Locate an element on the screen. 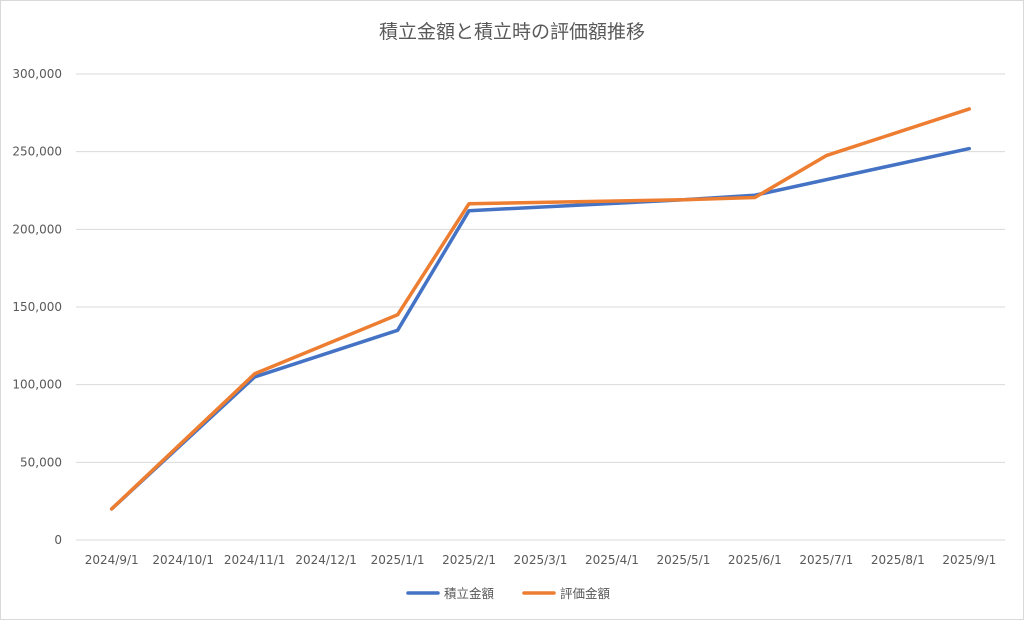 This screenshot has width=1024, height=620. x-tick-label: 2025/5/1 is located at coordinates (683, 560).